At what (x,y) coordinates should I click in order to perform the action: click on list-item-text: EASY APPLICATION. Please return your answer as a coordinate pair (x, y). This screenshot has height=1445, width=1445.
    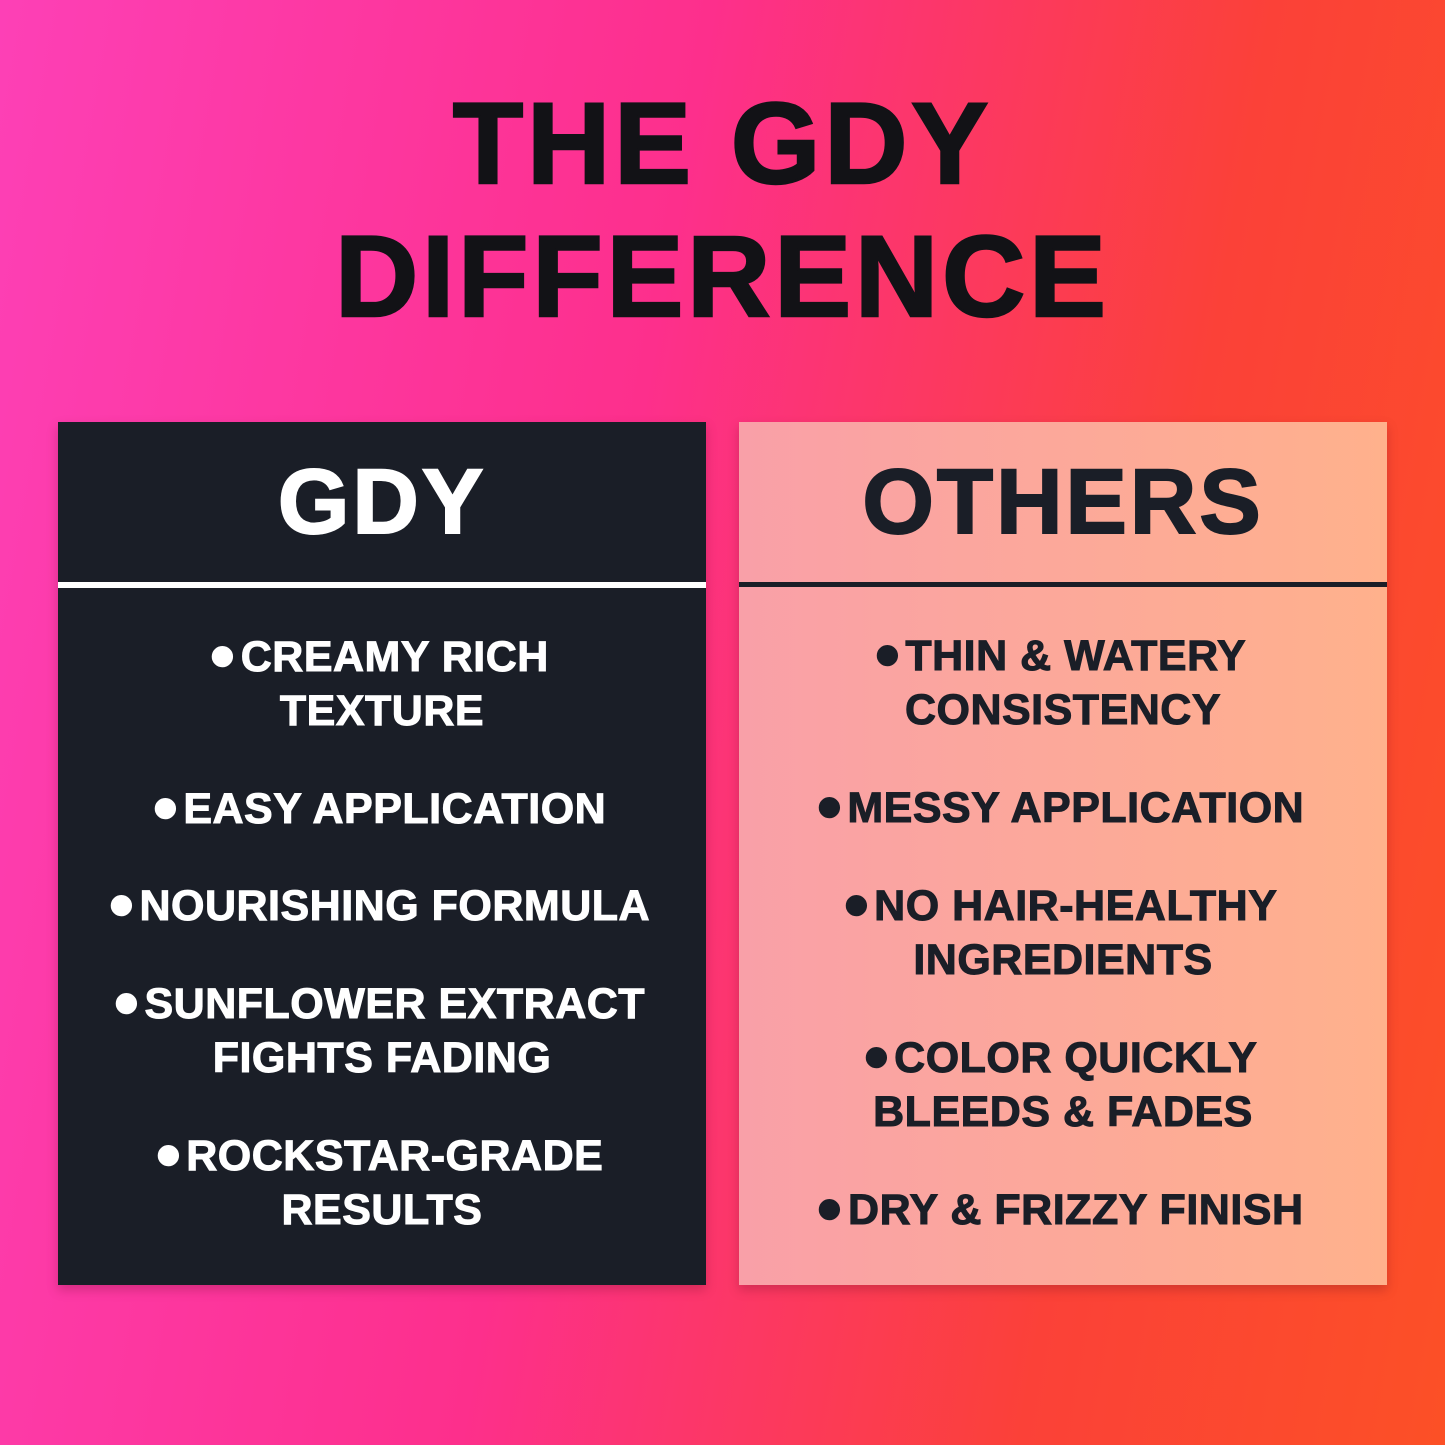
    Looking at the image, I should click on (395, 808).